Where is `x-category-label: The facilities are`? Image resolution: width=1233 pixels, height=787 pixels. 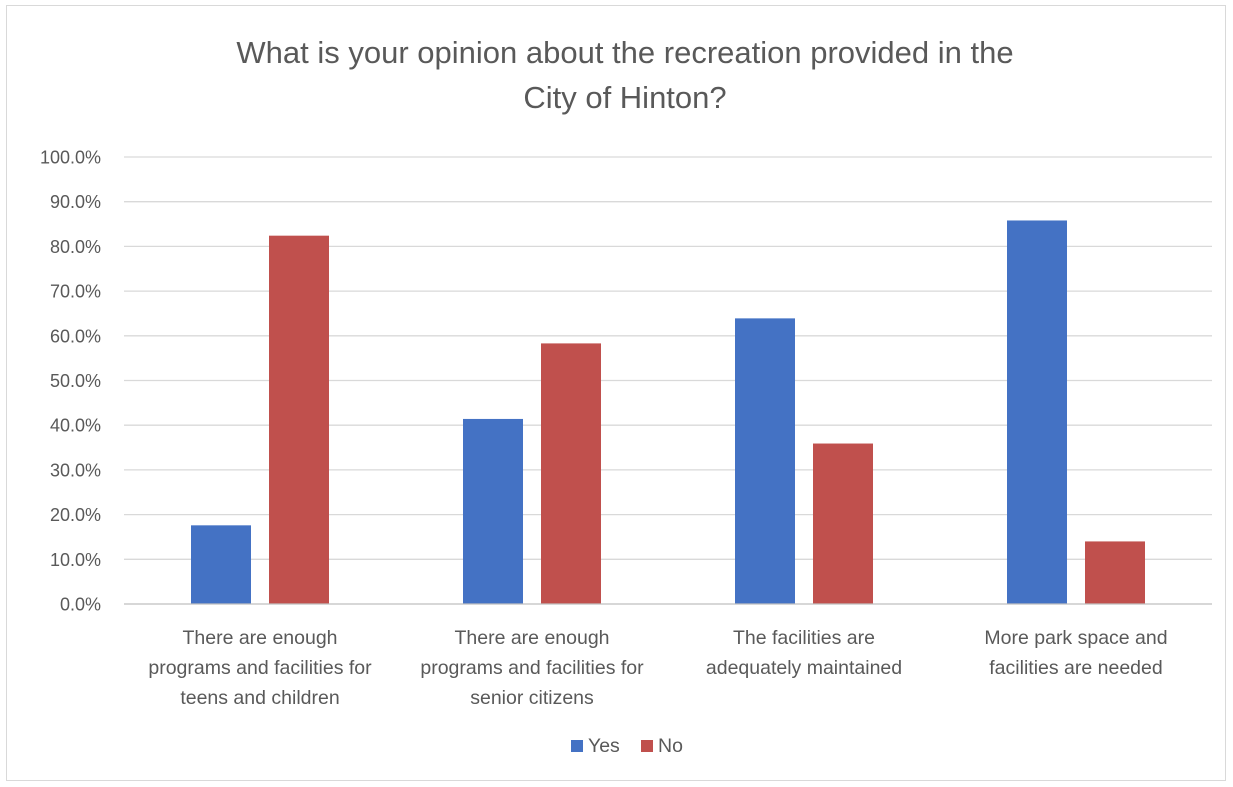 x-category-label: The facilities are is located at coordinates (804, 638).